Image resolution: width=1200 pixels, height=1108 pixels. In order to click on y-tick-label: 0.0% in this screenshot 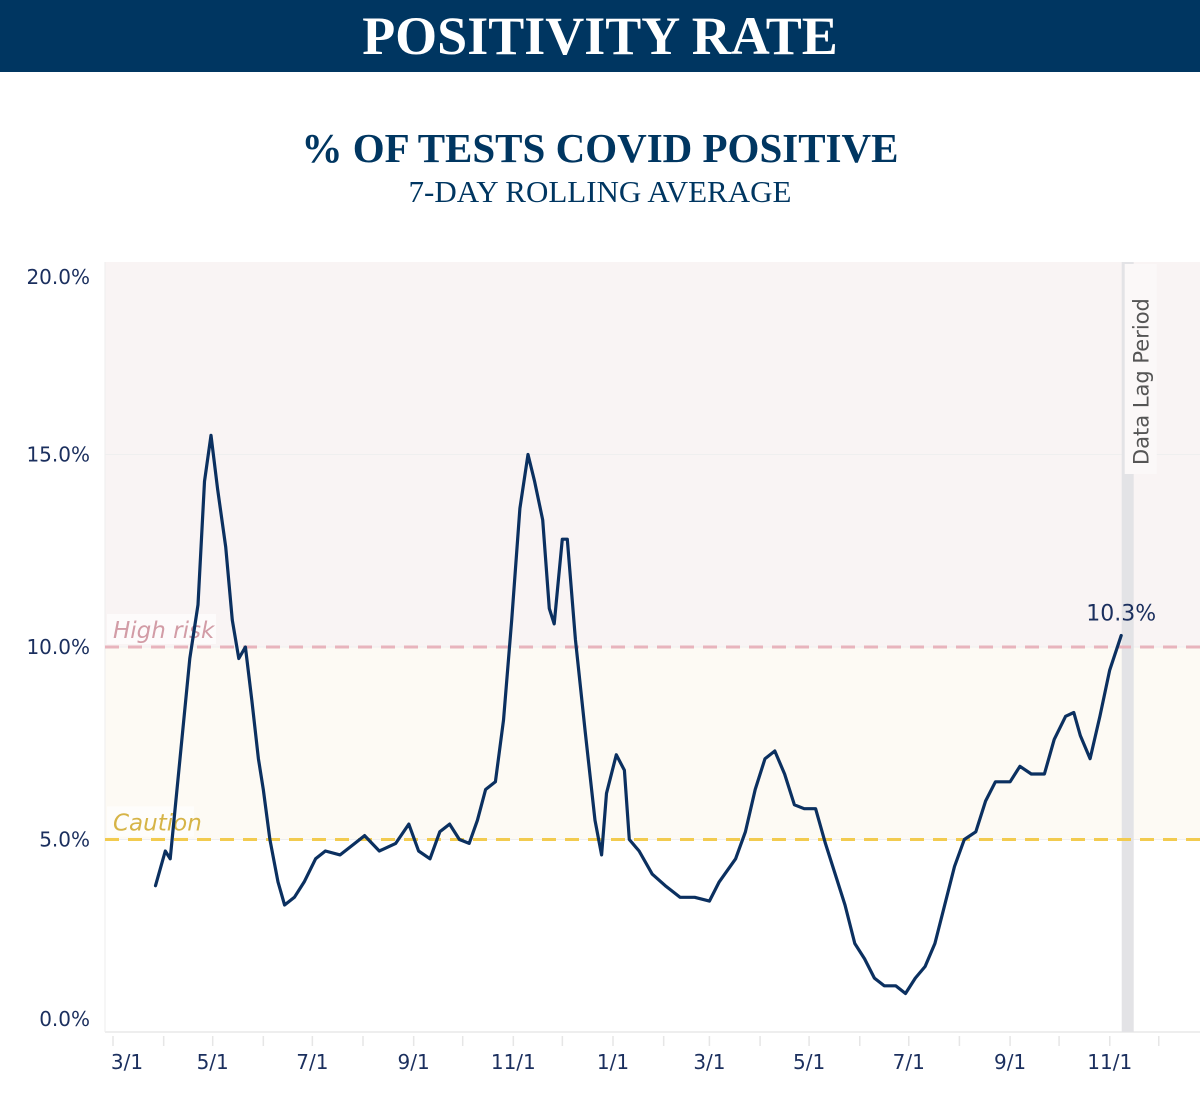, I will do `click(64, 1019)`.